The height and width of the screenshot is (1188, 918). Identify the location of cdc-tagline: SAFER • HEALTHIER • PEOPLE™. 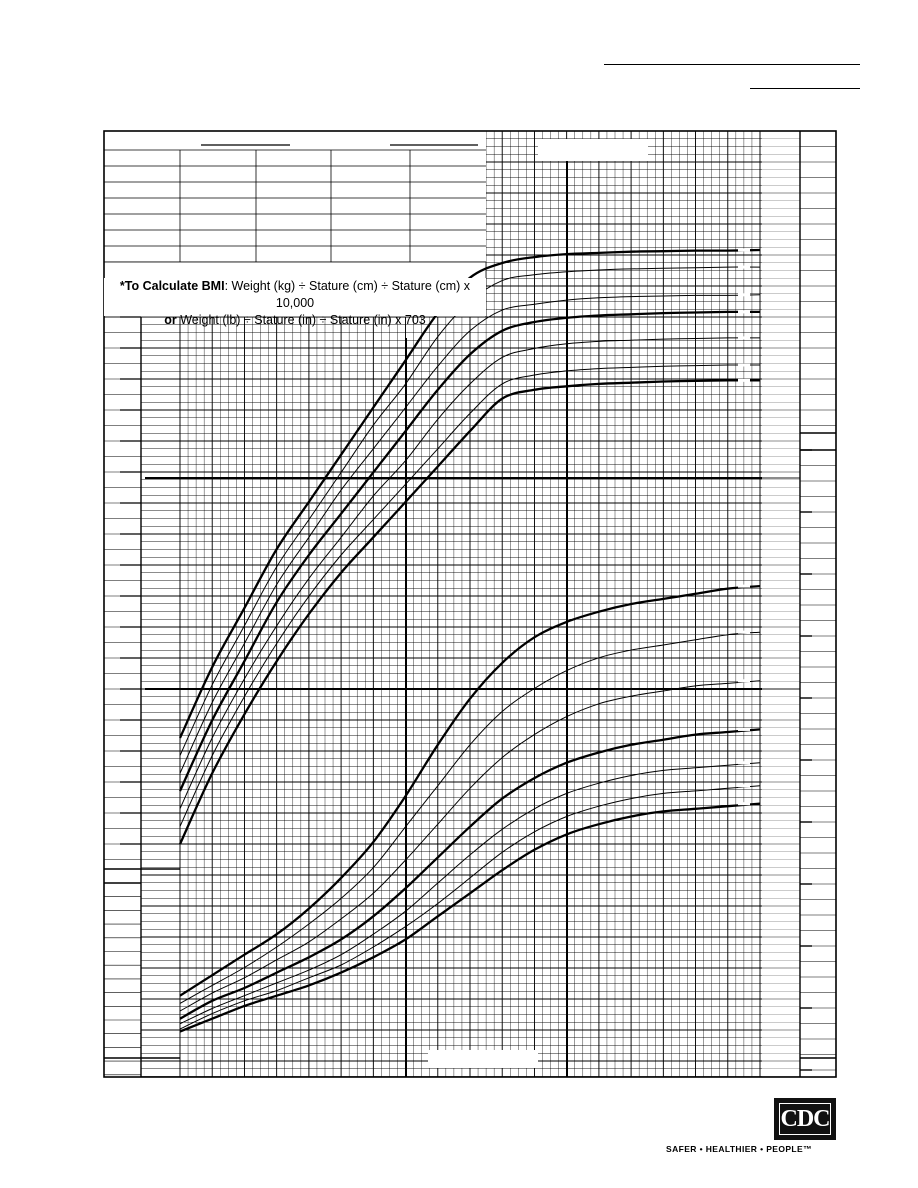
(739, 1149).